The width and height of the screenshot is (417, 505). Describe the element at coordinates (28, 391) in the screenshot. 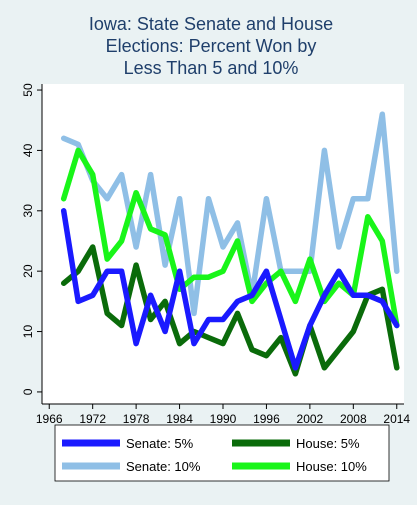

I see `y-tick-label-0: 0` at that location.